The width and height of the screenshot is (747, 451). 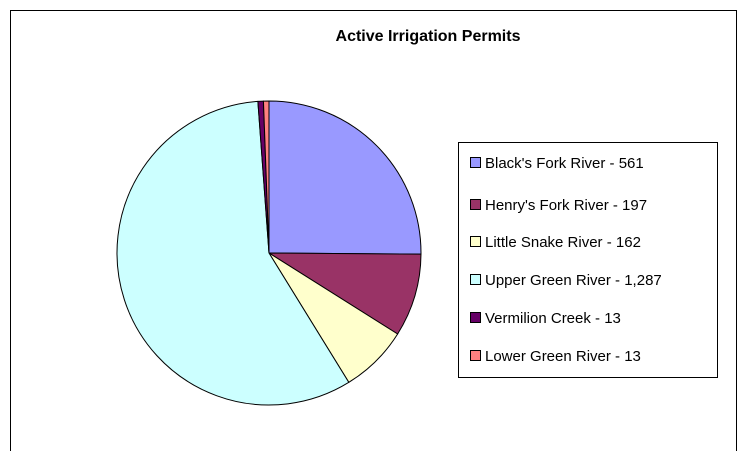 What do you see at coordinates (553, 318) in the screenshot?
I see `legend-label: Vermilion Creek - 13` at bounding box center [553, 318].